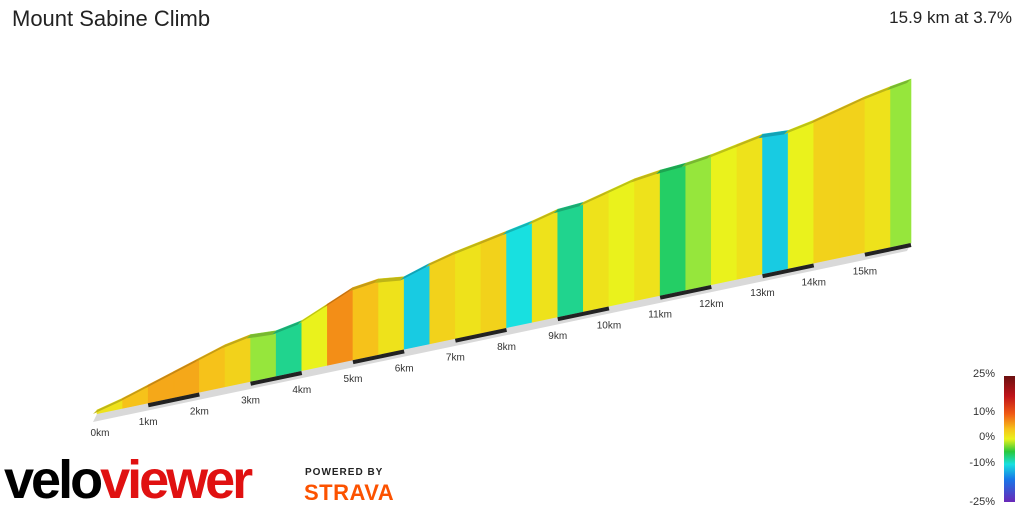 This screenshot has width=1024, height=512. Describe the element at coordinates (506, 347) in the screenshot. I see `x-tick-label-8: 8km` at that location.